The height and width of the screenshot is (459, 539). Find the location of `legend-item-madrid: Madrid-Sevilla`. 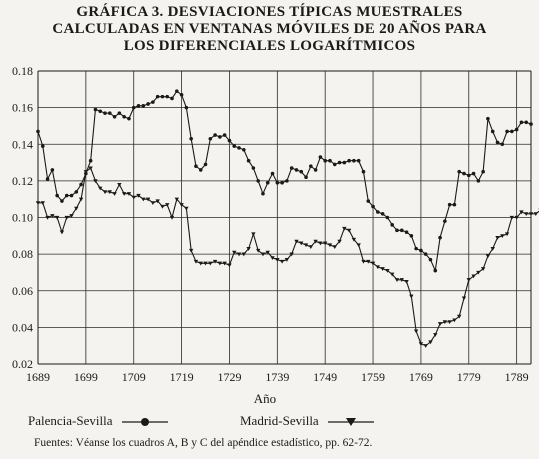

legend-item-madrid: Madrid-Sevilla is located at coordinates (307, 421).